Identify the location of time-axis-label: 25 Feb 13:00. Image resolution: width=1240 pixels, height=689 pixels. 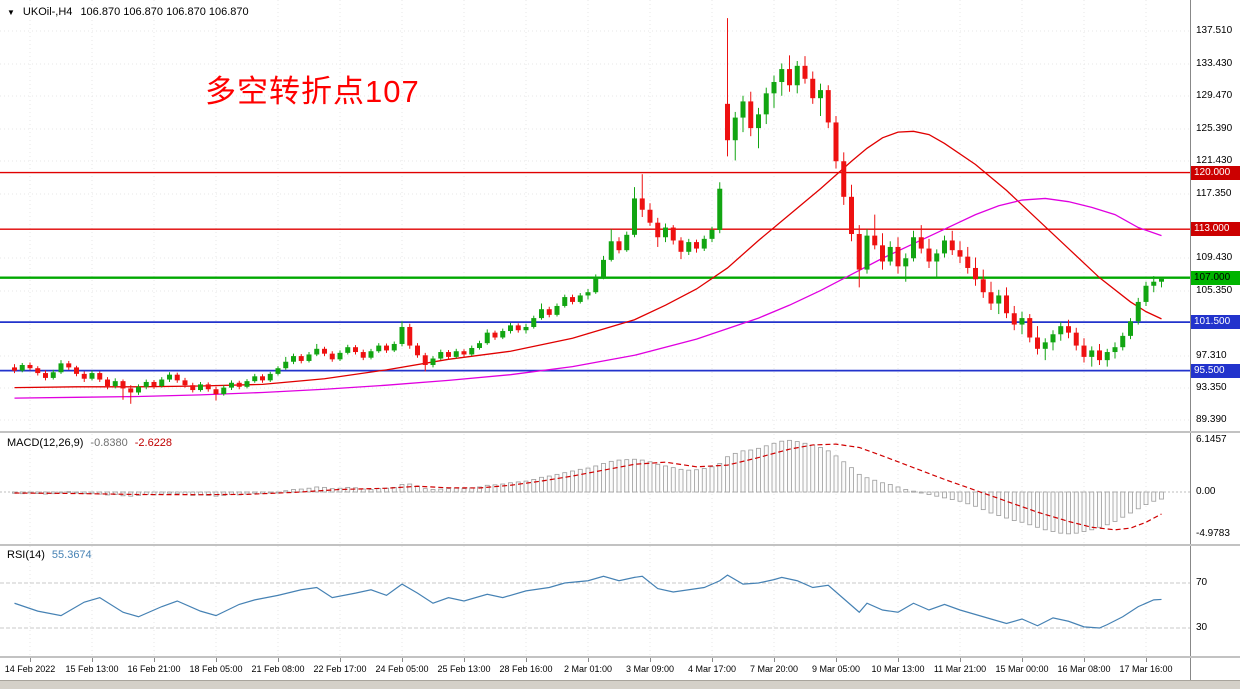
(464, 669).